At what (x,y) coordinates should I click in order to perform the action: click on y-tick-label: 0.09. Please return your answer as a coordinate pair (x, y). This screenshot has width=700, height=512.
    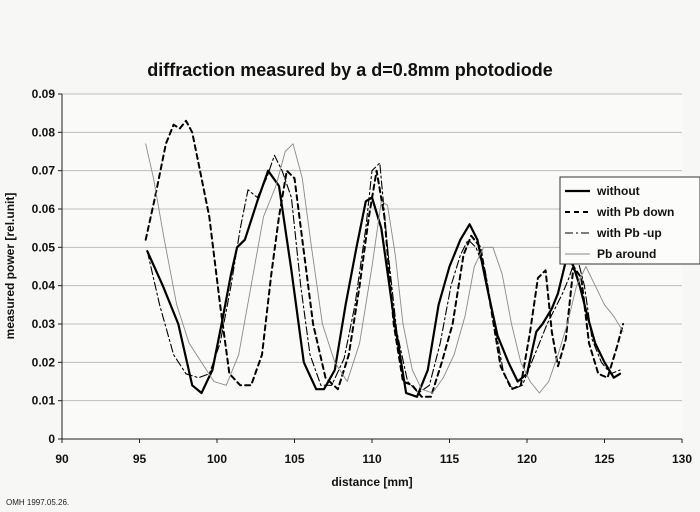
    Looking at the image, I should click on (44, 94).